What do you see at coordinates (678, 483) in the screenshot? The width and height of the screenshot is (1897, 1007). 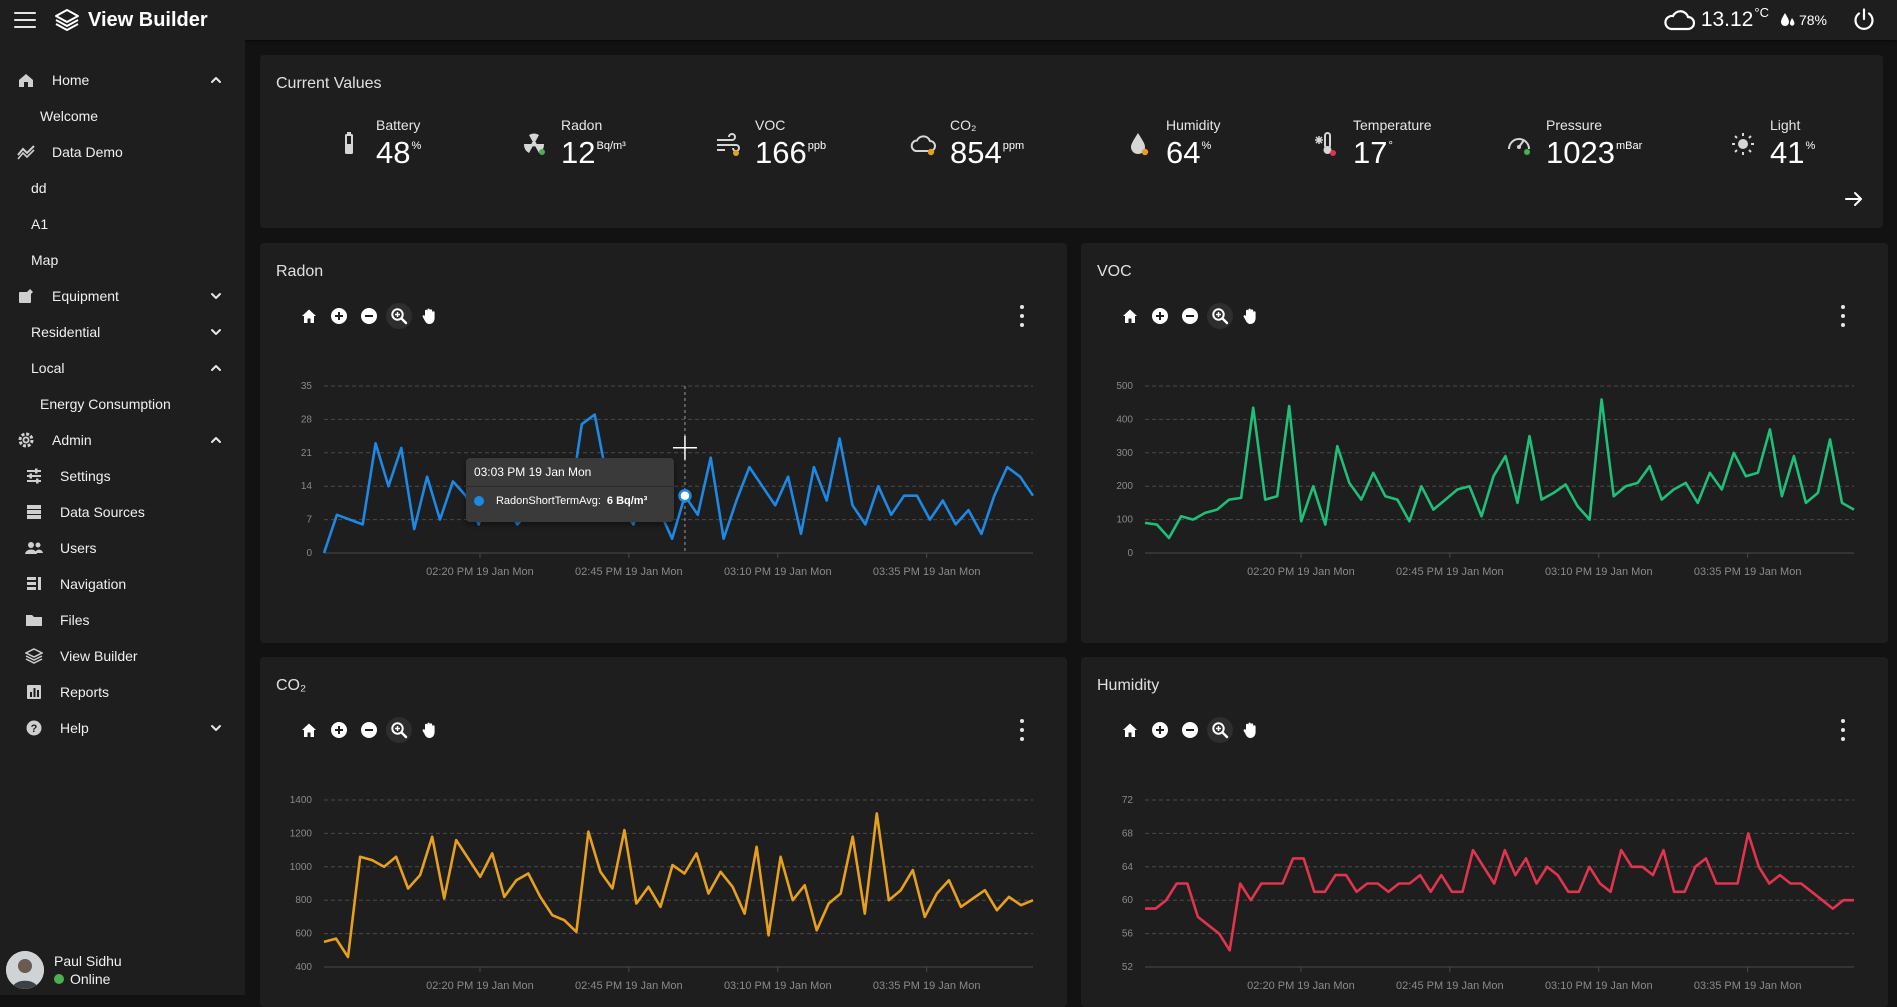 I see `radon-series-line` at bounding box center [678, 483].